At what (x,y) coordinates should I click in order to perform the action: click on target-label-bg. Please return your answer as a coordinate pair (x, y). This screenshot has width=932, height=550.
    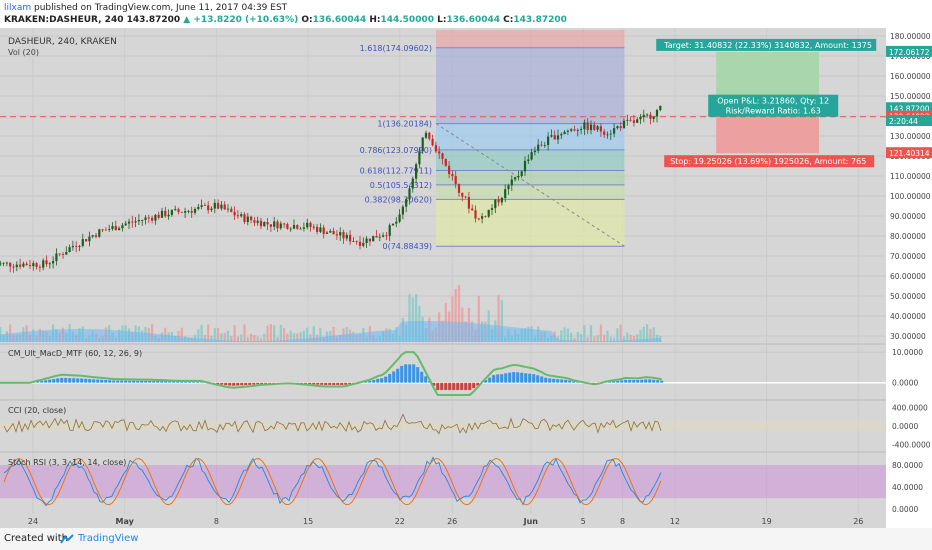
    Looking at the image, I should click on (766, 44).